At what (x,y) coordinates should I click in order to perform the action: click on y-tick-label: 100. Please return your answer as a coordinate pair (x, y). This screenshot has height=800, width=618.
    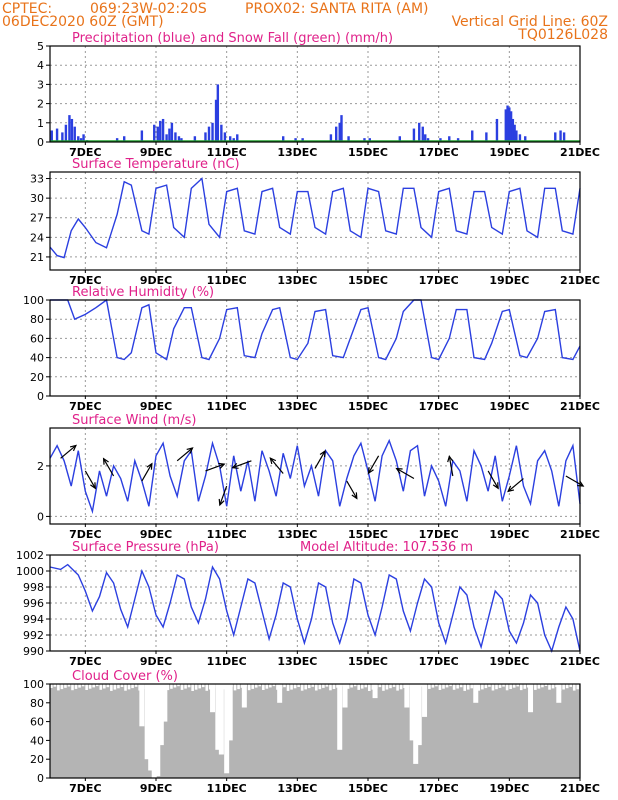
    Looking at the image, I should click on (33, 684).